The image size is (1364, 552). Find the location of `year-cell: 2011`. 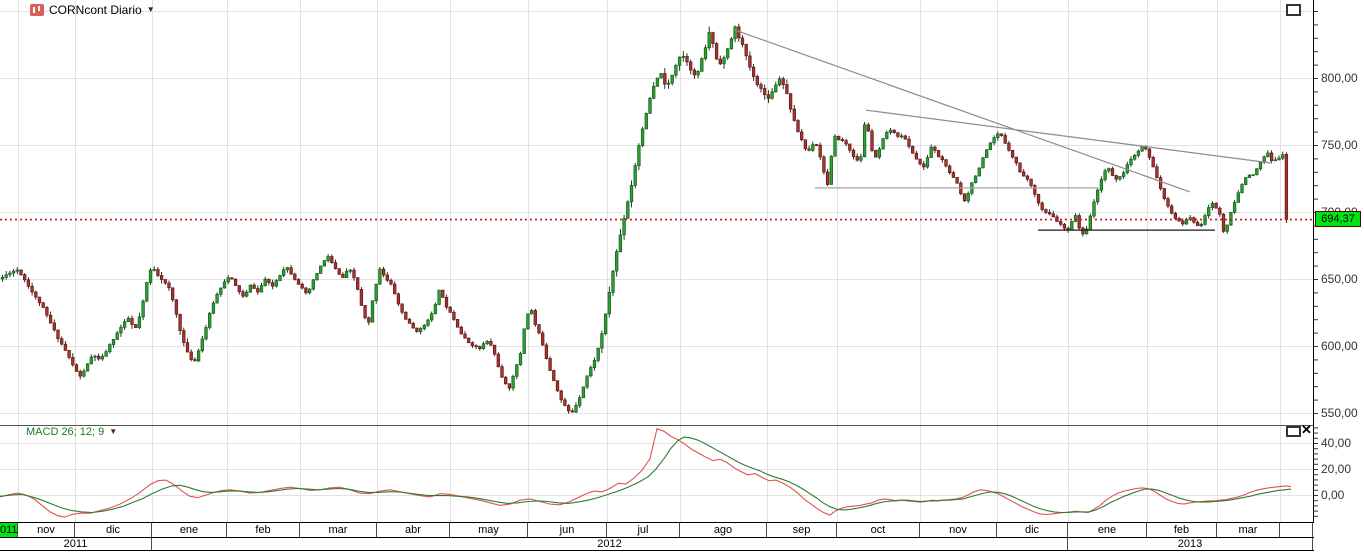

year-cell: 2011 is located at coordinates (76, 544).